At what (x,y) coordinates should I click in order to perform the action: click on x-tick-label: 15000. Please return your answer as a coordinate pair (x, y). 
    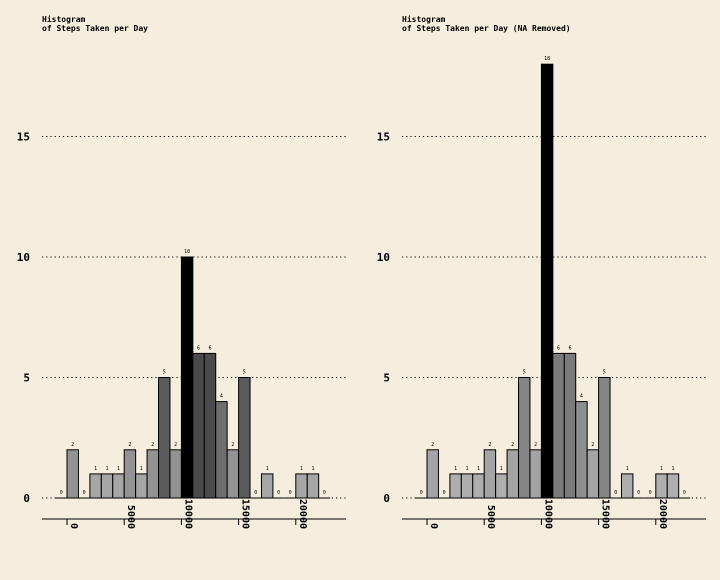
    Looking at the image, I should click on (605, 514).